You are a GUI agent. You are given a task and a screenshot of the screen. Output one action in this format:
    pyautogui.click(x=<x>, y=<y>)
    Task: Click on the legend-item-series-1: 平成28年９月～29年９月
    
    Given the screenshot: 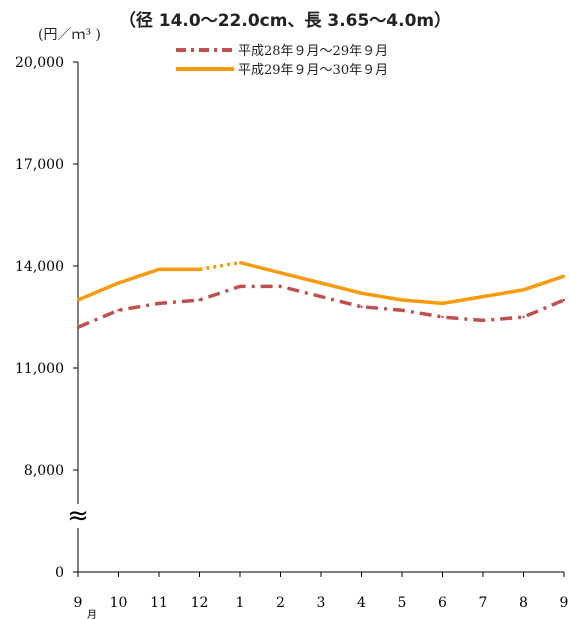 What is the action you would take?
    pyautogui.click(x=281, y=49)
    